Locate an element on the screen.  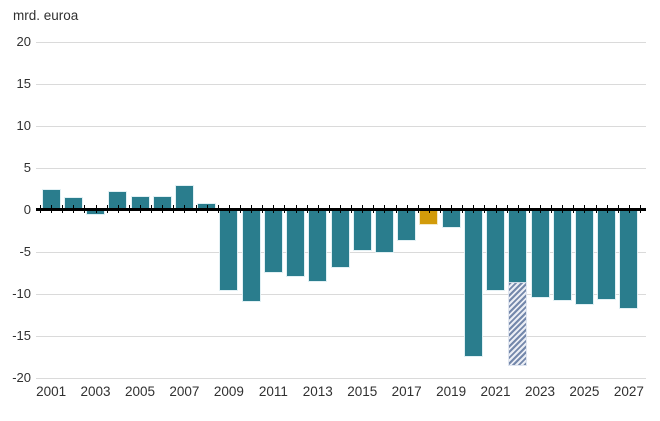
y-axis-label: 15 is located at coordinates (23, 83).